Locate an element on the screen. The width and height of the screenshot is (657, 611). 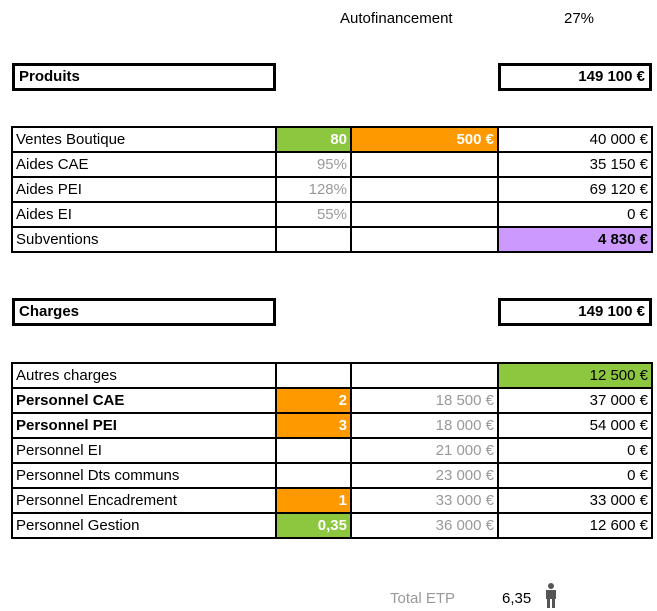
cell: 40 000 € is located at coordinates (575, 139).